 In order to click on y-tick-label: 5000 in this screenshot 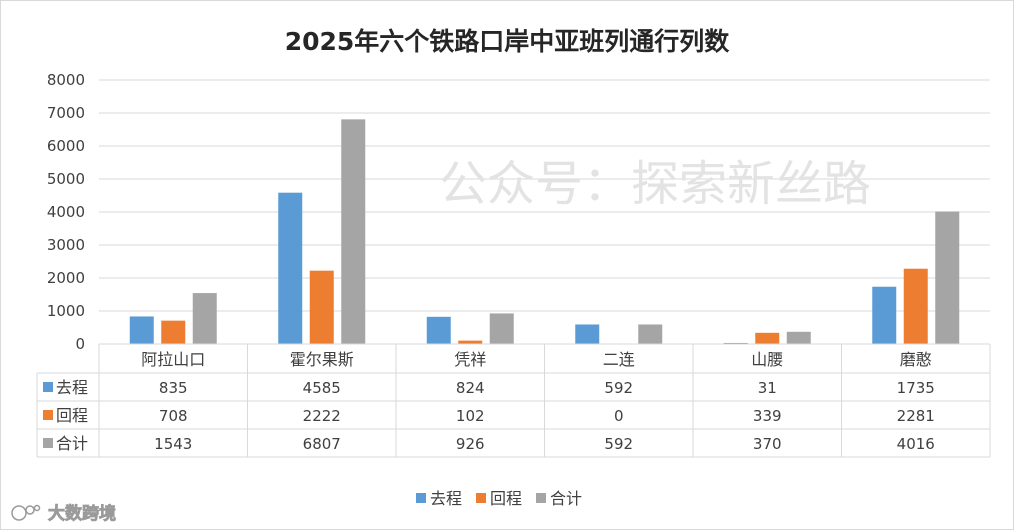, I will do `click(66, 179)`.